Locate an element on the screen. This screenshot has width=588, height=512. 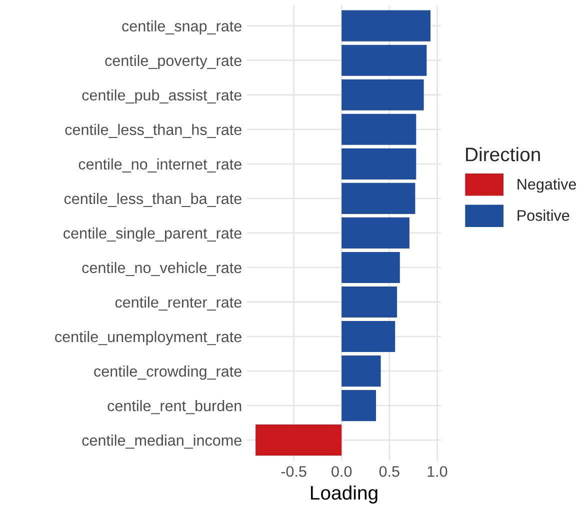
legend-label: Positive is located at coordinates (544, 215).